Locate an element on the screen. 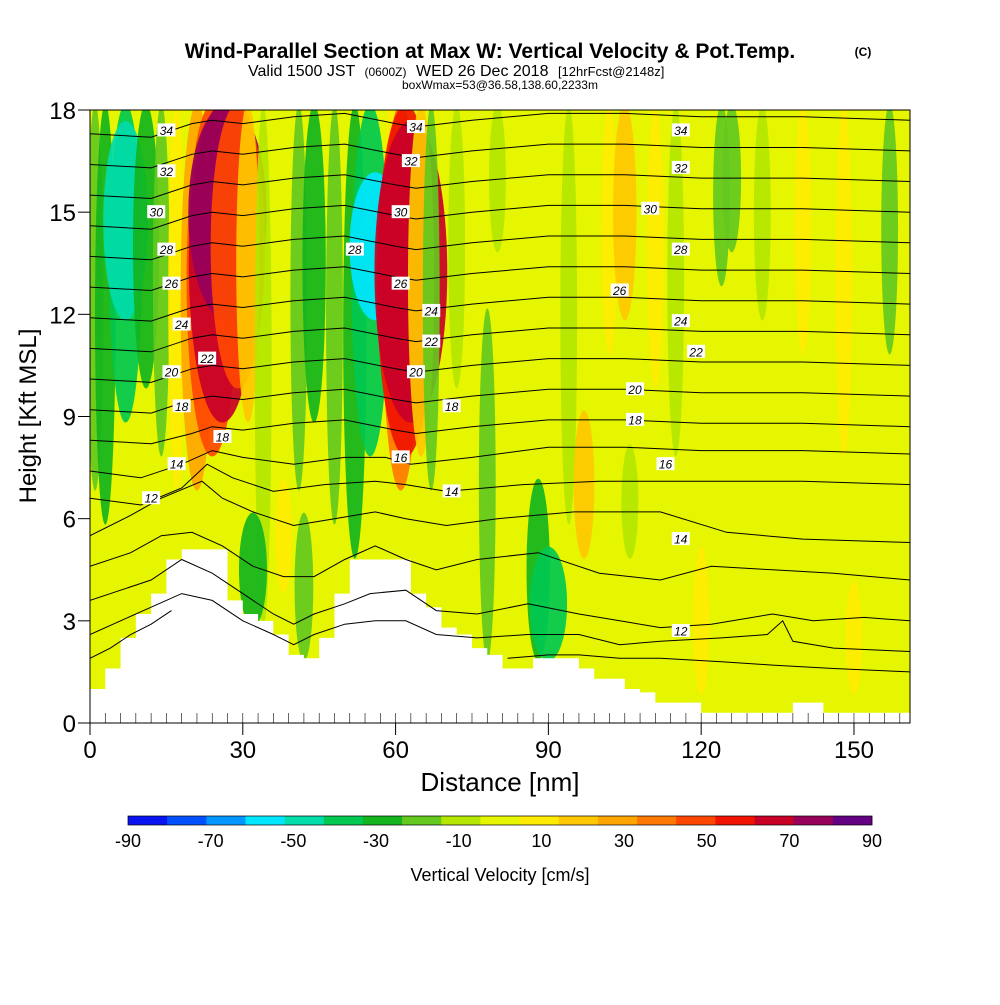 The width and height of the screenshot is (1000, 1005). y-tick-label: 6 is located at coordinates (69, 520).